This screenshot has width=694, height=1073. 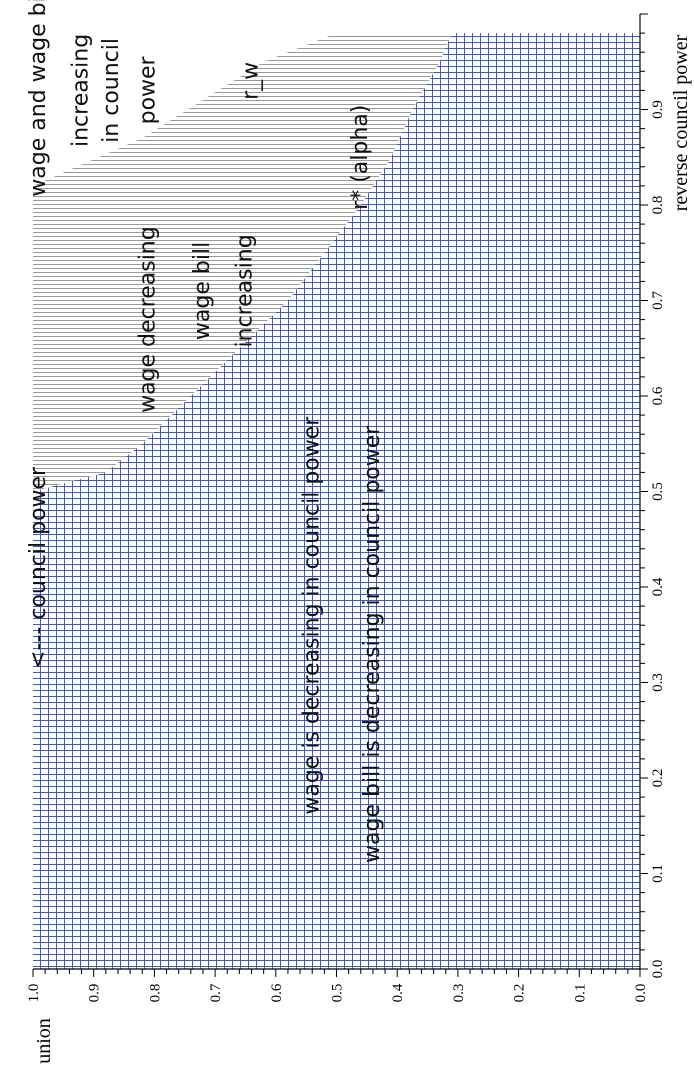 What do you see at coordinates (658, 873) in the screenshot?
I see `x-tick-label: 0.1` at bounding box center [658, 873].